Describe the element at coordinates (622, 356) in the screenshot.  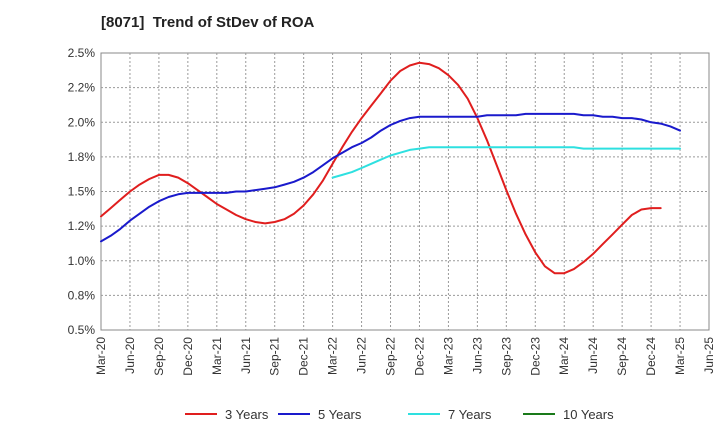
I see `x-tick-label: Sep-24` at that location.